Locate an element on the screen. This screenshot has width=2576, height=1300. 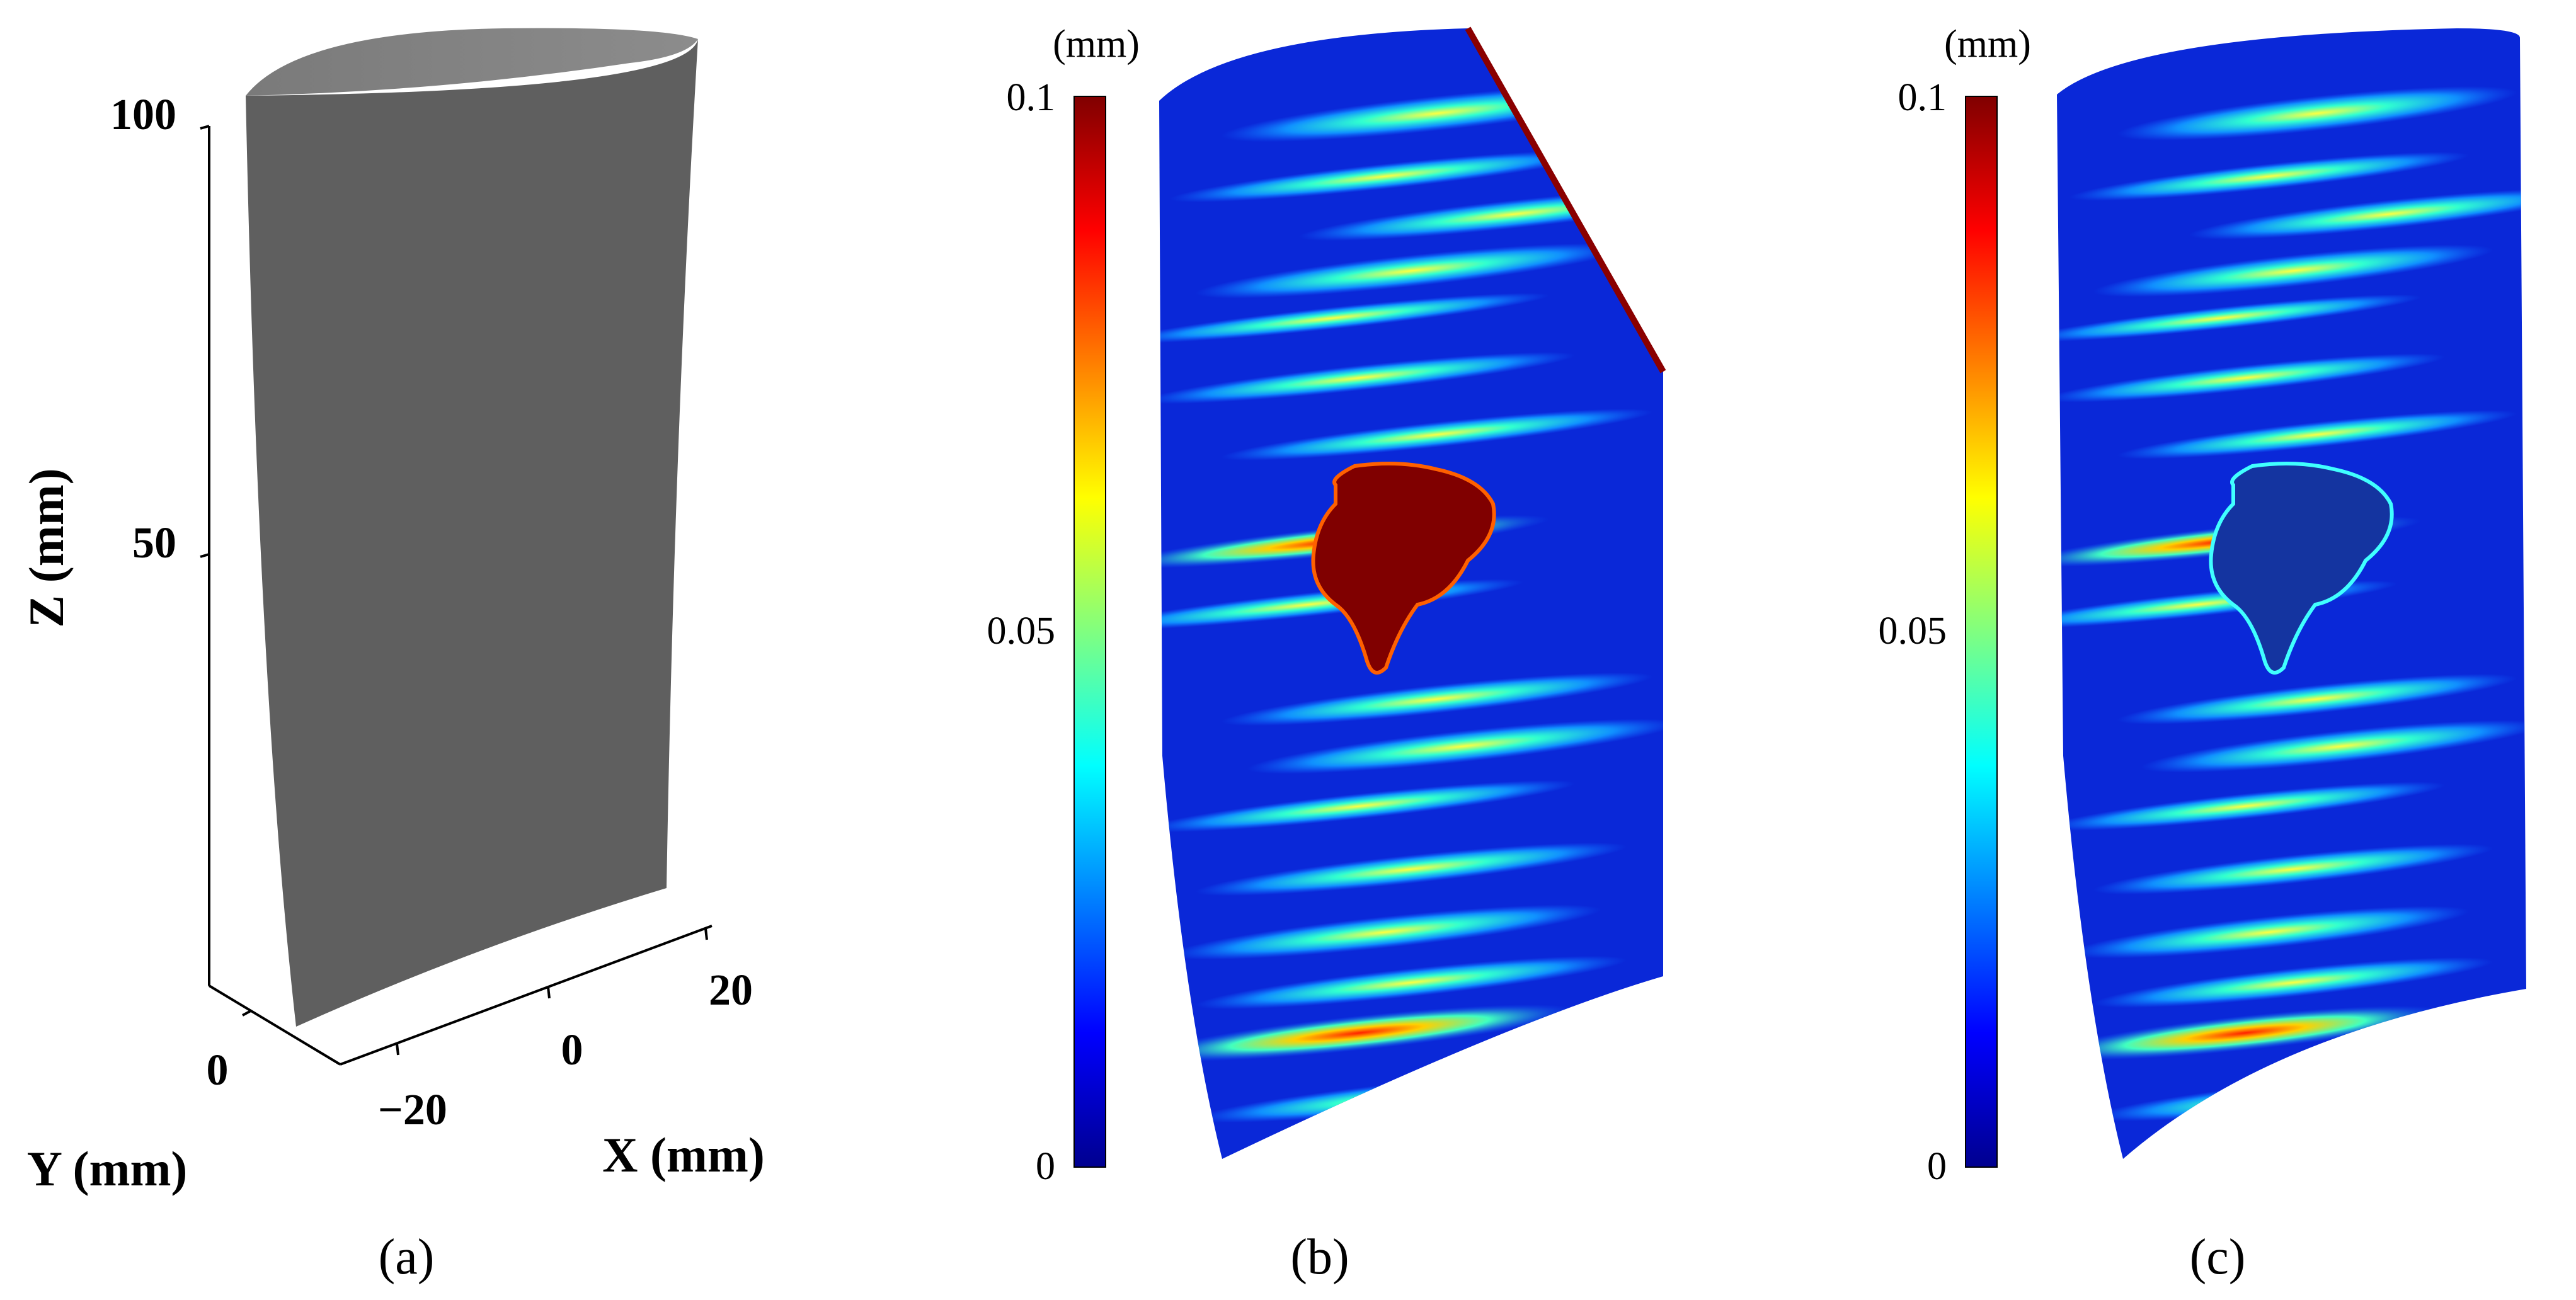
caption-c: (c) is located at coordinates (2218, 1257).